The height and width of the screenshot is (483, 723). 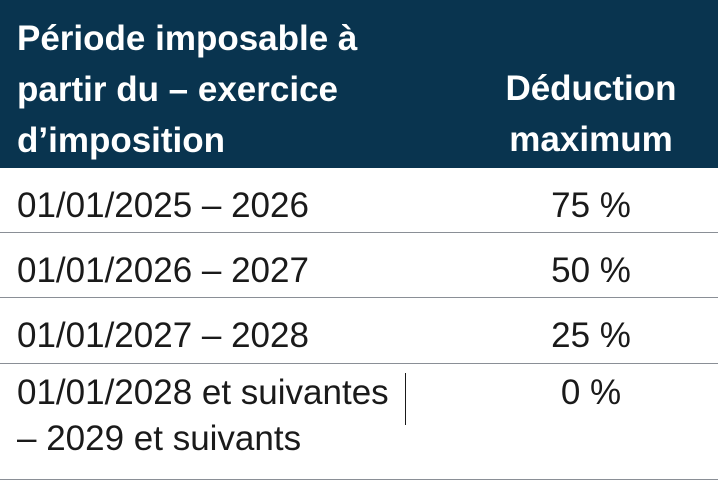 What do you see at coordinates (203, 392) in the screenshot?
I see `period-line: 01/01/2028 et suivantes` at bounding box center [203, 392].